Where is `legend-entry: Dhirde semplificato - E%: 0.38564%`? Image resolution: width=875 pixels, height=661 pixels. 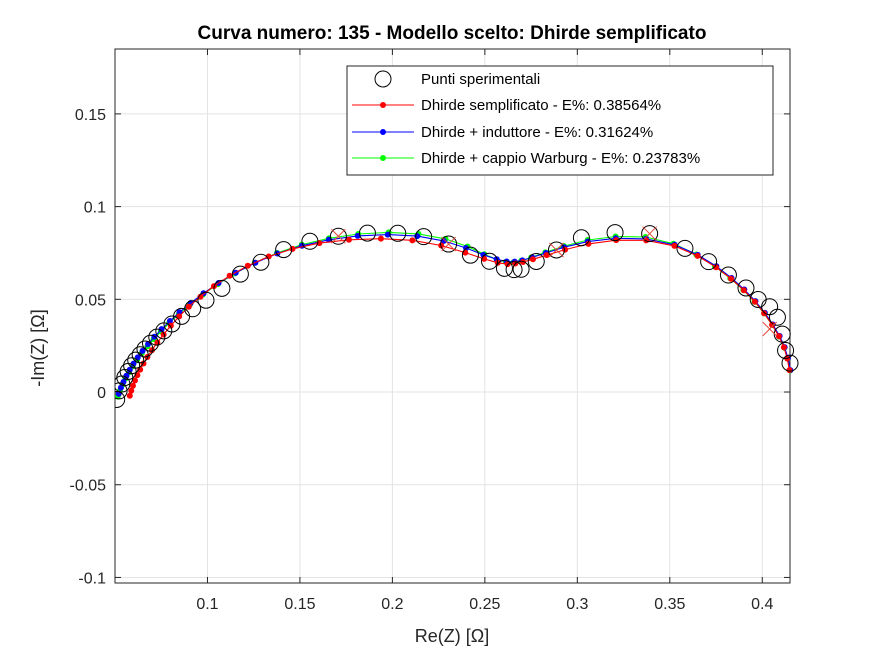 legend-entry: Dhirde semplificato - E%: 0.38564% is located at coordinates (506, 105).